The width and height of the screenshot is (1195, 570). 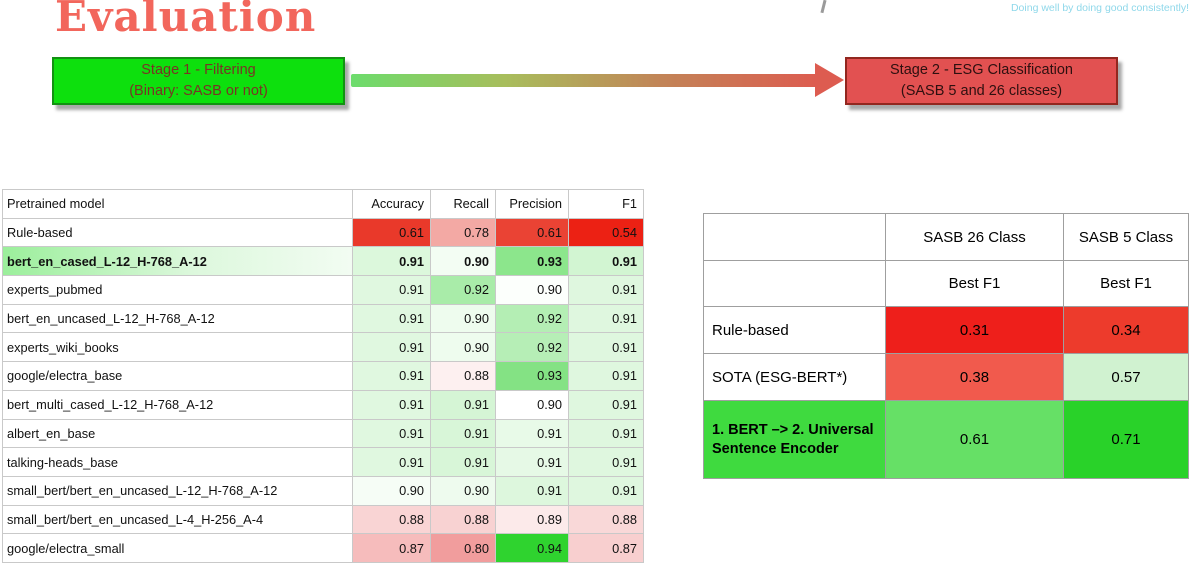 What do you see at coordinates (981, 69) in the screenshot?
I see `stage2-line1: Stage 2 - ESG Classification` at bounding box center [981, 69].